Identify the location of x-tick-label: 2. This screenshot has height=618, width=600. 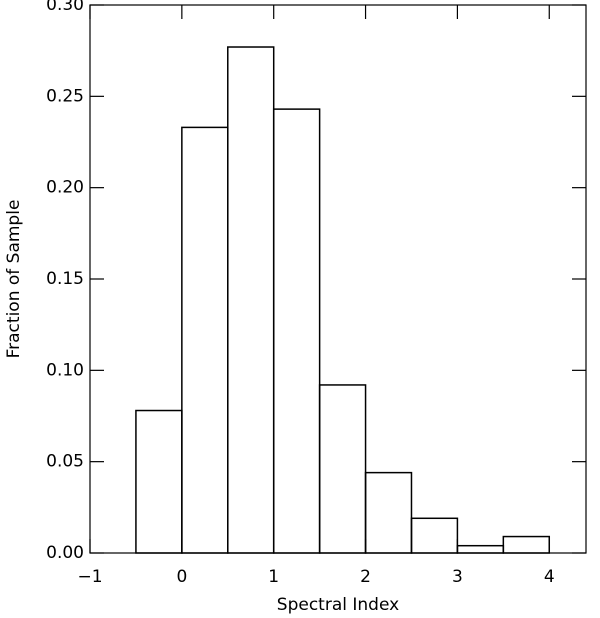
(365, 577).